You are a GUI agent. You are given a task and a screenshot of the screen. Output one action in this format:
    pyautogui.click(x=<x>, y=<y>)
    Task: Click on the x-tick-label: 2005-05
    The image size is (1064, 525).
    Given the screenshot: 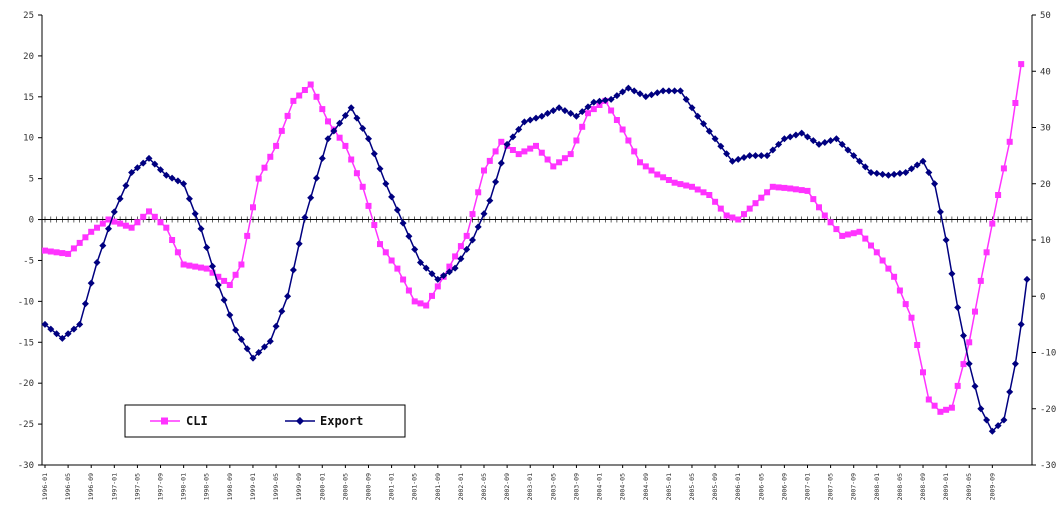 What is the action you would take?
    pyautogui.click(x=692, y=486)
    